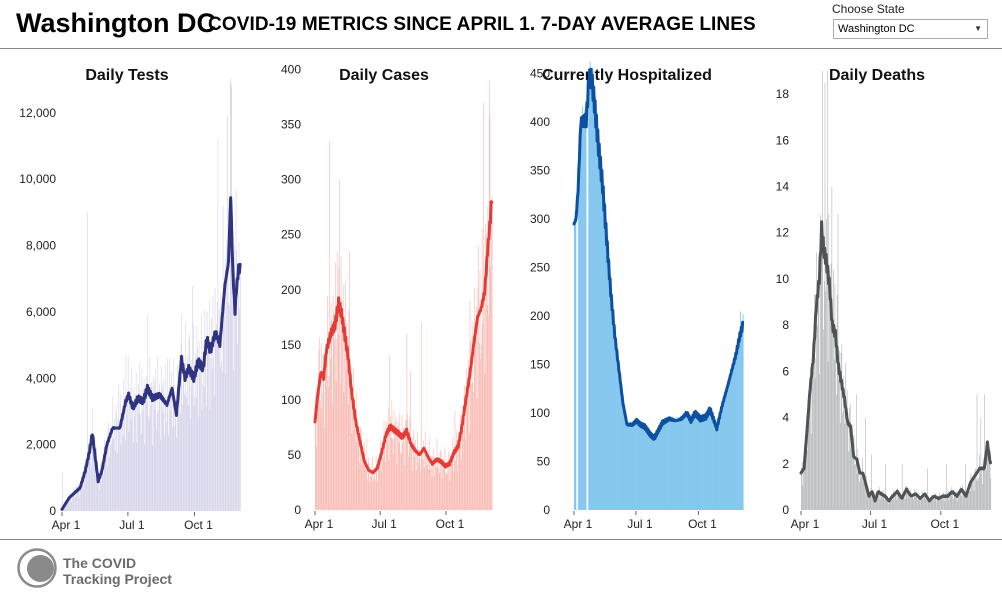 This screenshot has height=596, width=1002. What do you see at coordinates (910, 29) in the screenshot?
I see `state-select: Washington DC ▼` at bounding box center [910, 29].